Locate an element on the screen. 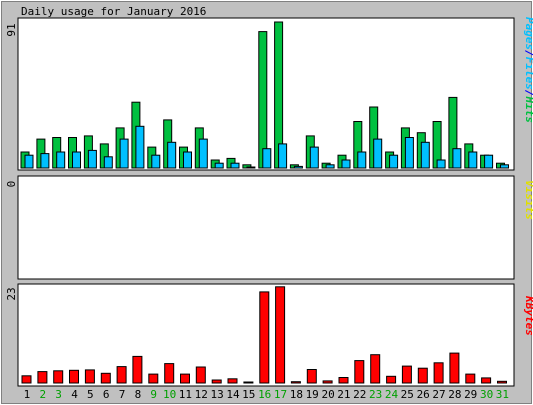 This screenshot has width=533, height=405. x-tick-label-13: 13 is located at coordinates (216, 394).